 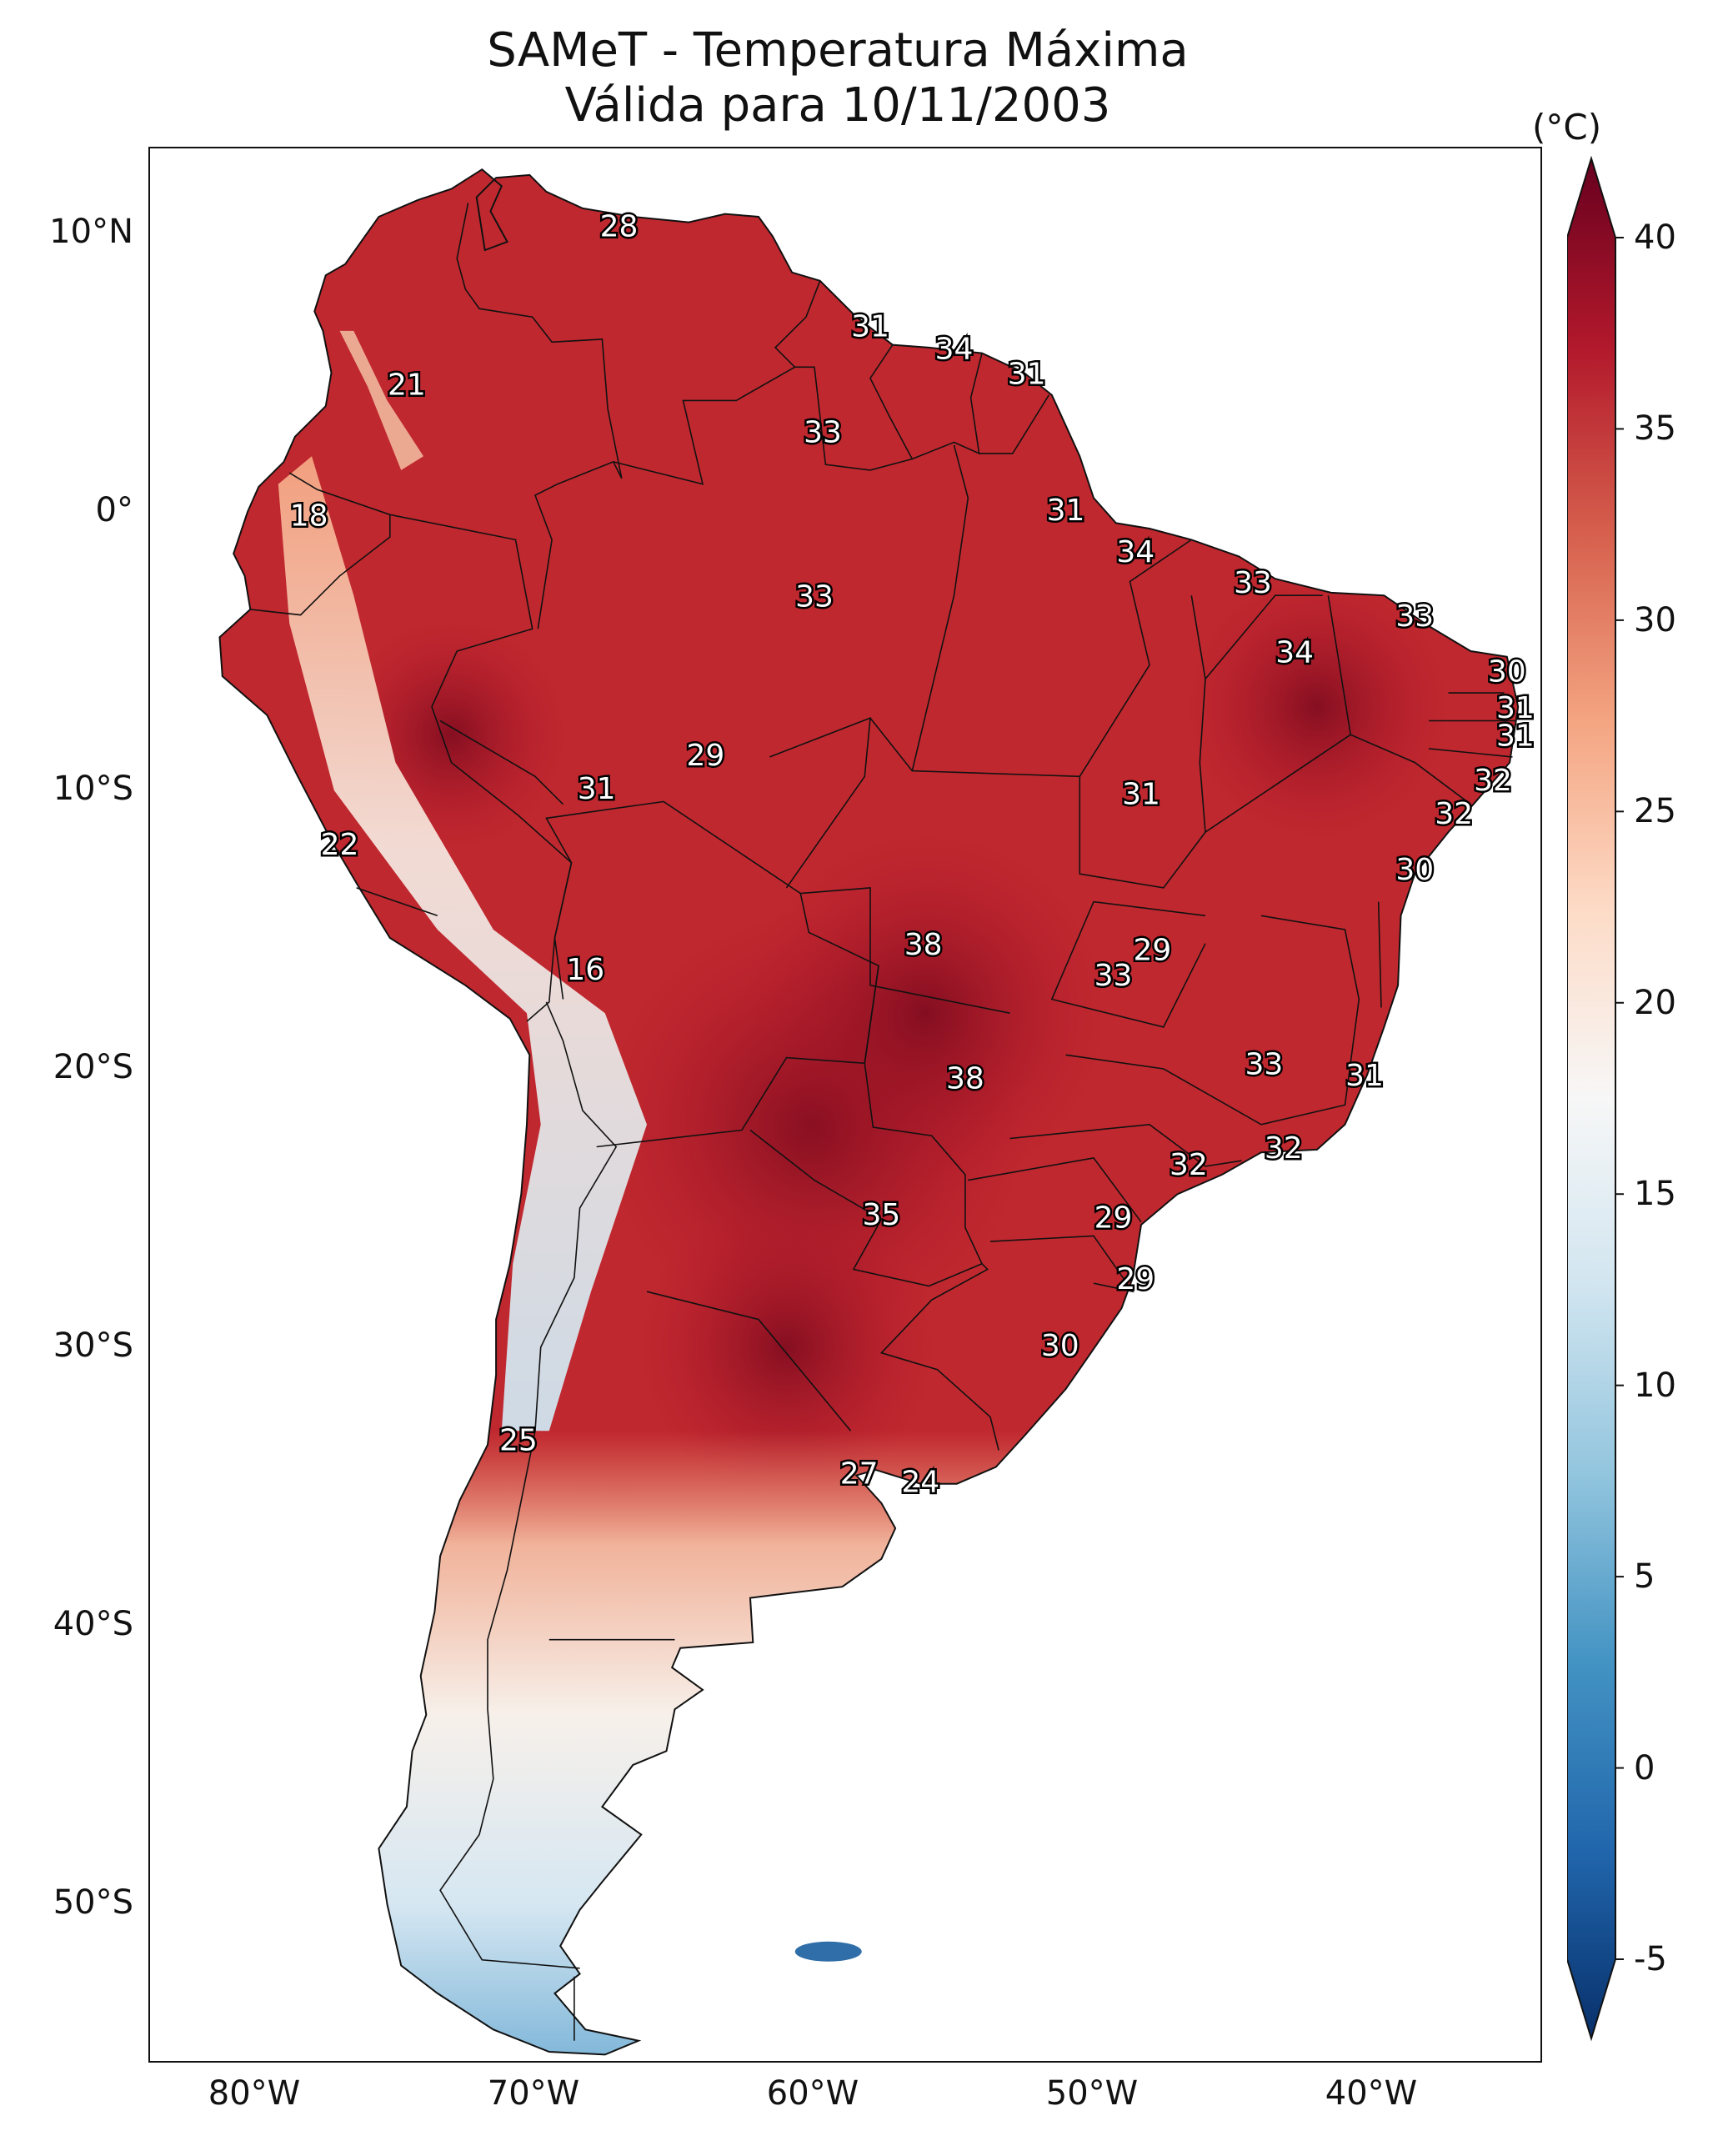 What do you see at coordinates (1655, 619) in the screenshot?
I see `colorbar-tick-label: 30` at bounding box center [1655, 619].